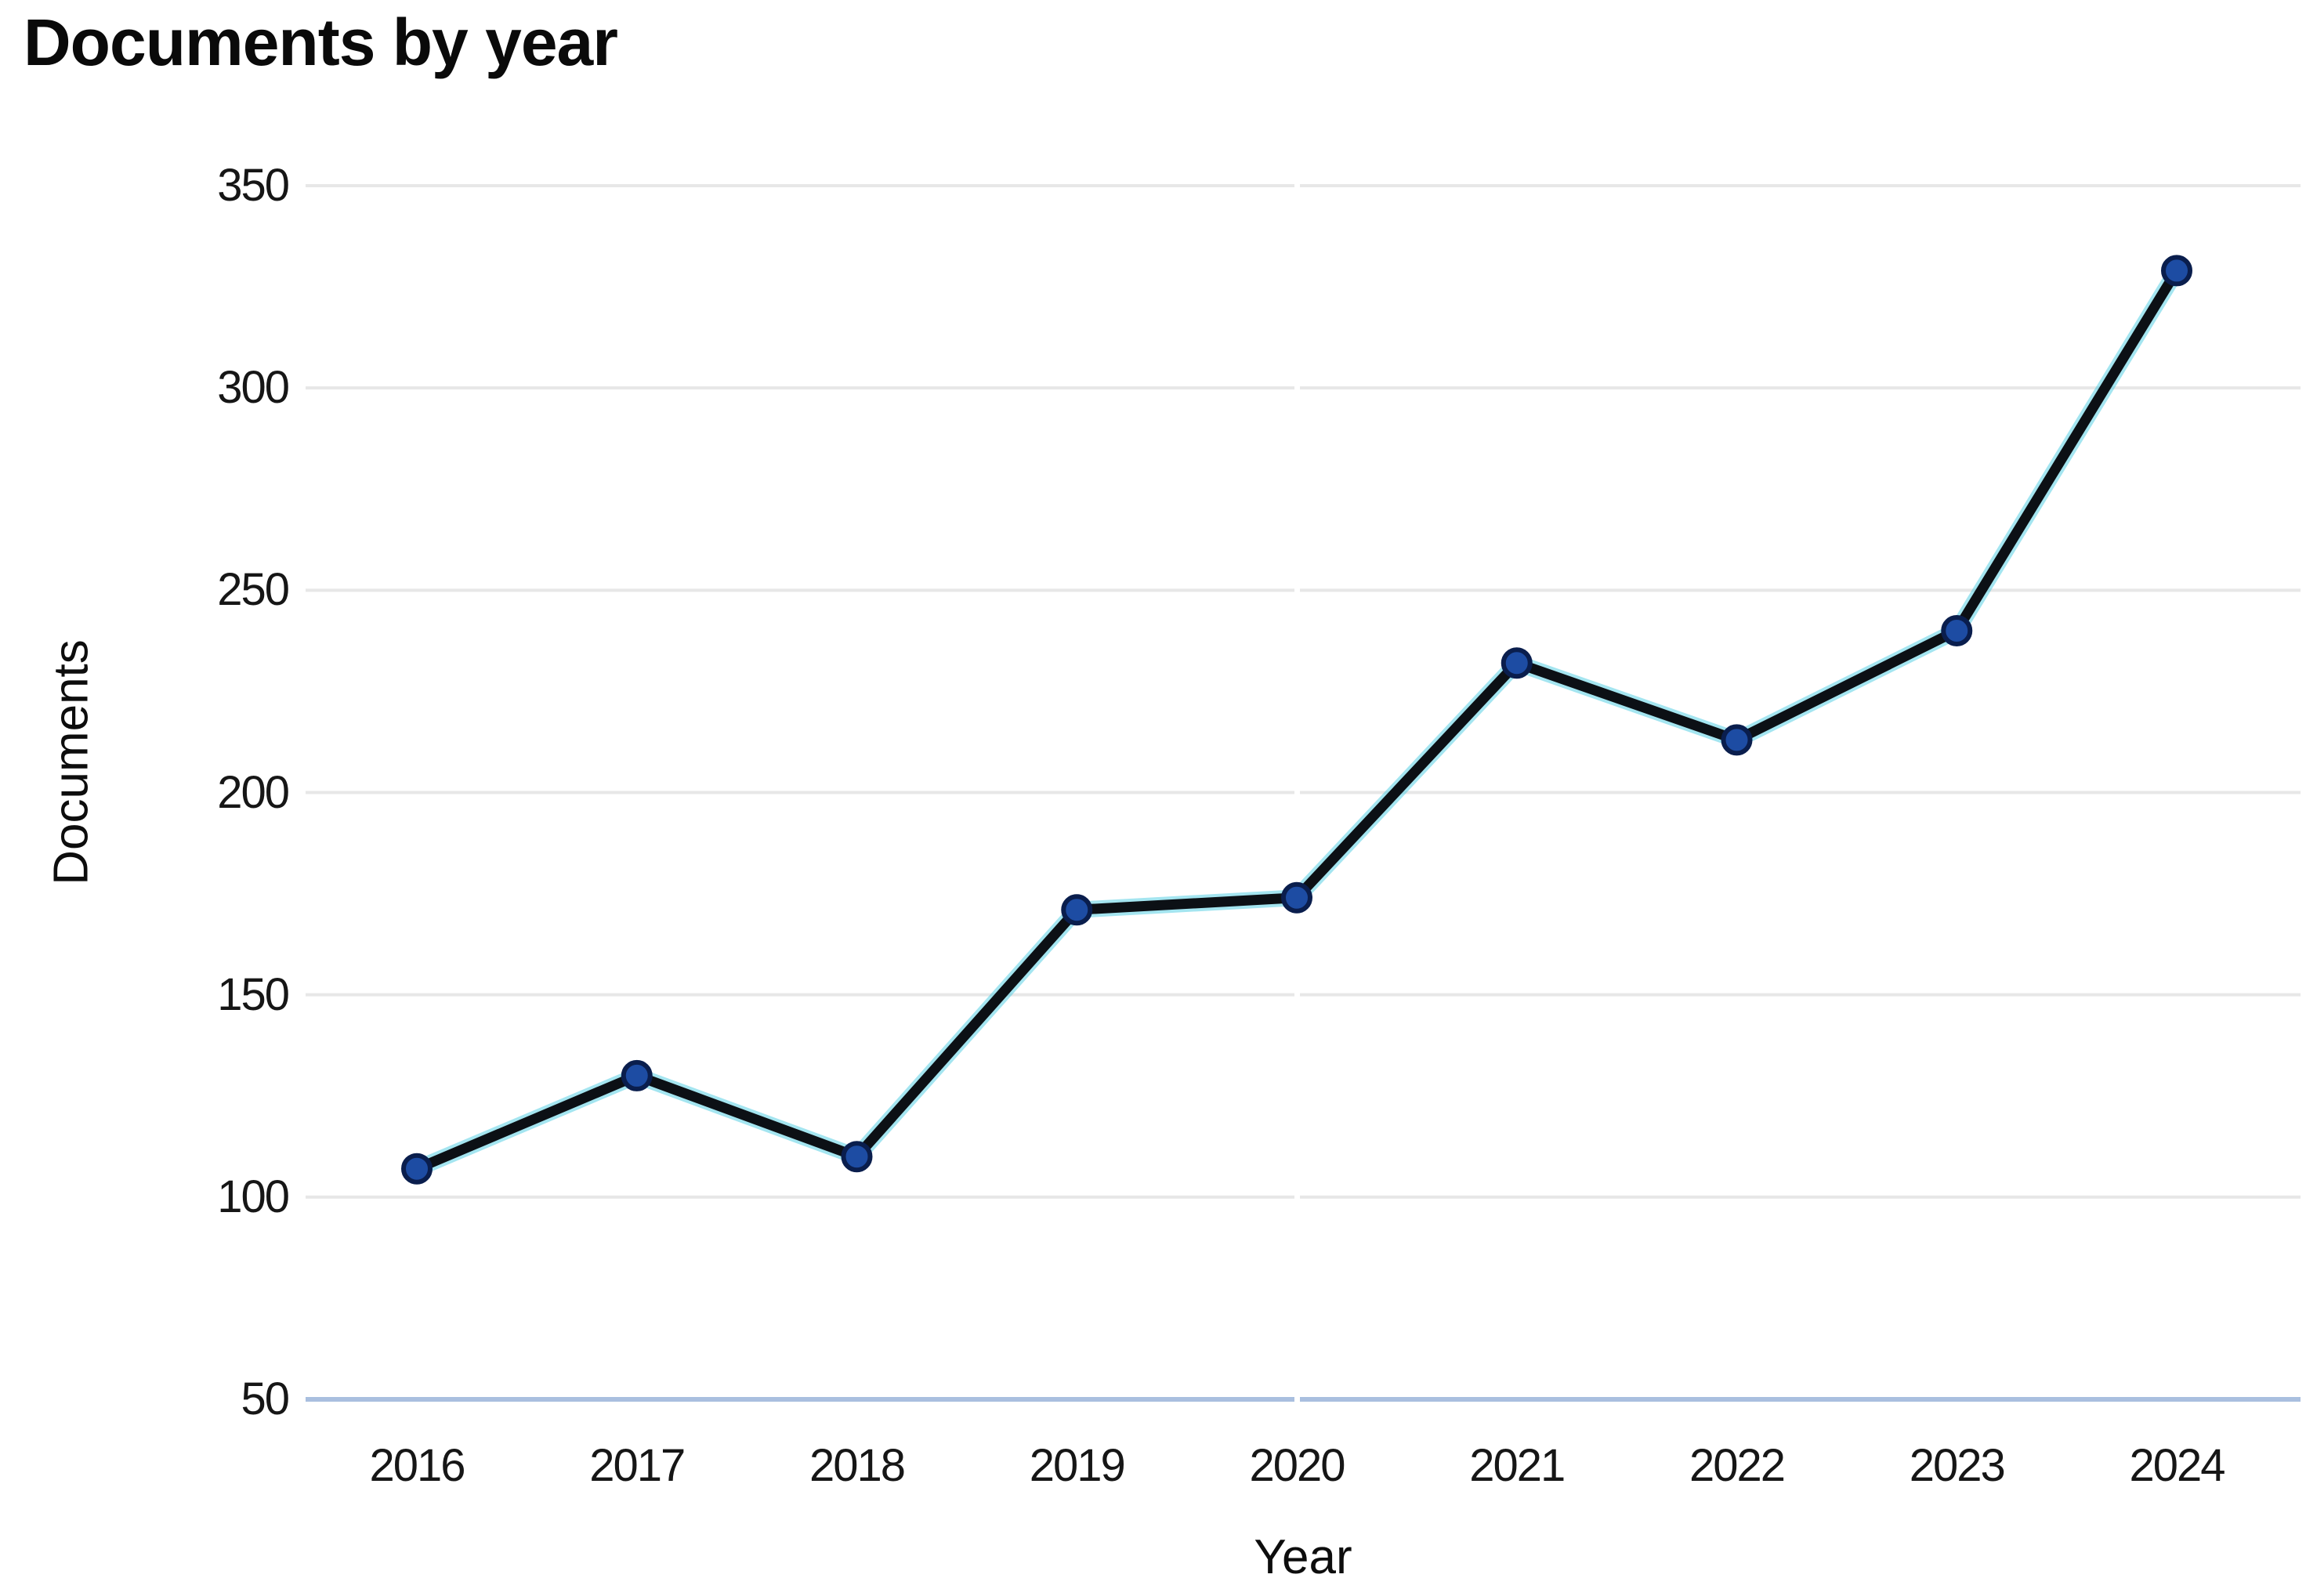 Image resolution: width=2306 pixels, height=1596 pixels. Describe the element at coordinates (1297, 1466) in the screenshot. I see `x-tick-label: 2020` at that location.